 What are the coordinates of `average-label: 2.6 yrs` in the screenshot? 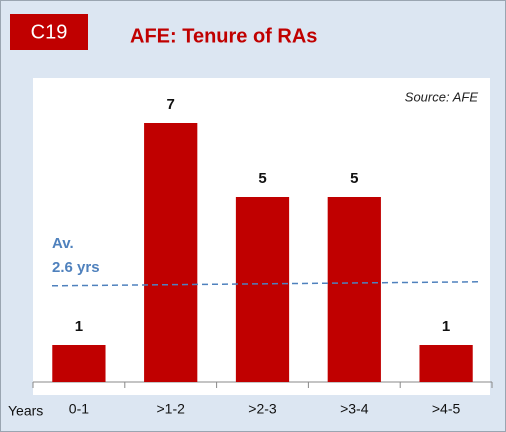 It's located at (76, 267).